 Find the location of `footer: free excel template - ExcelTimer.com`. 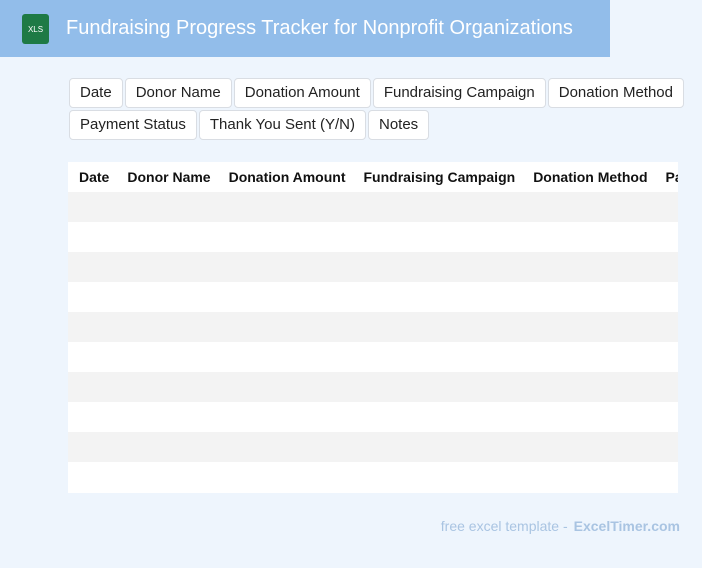

footer: free excel template - ExcelTimer.com is located at coordinates (560, 526).